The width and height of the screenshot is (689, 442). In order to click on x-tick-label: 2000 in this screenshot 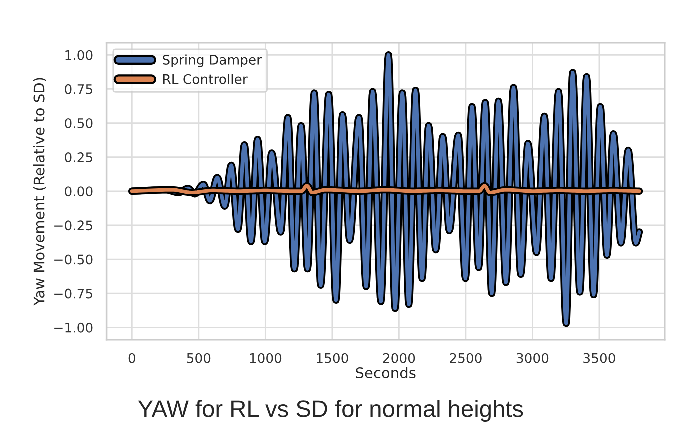, I will do `click(399, 358)`.